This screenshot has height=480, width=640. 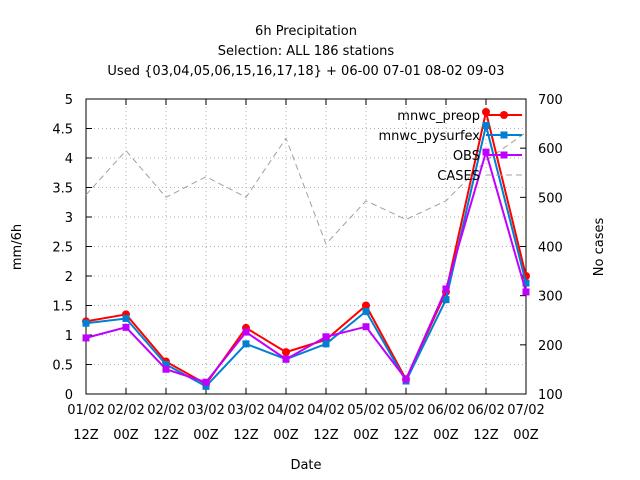 What do you see at coordinates (69, 395) in the screenshot?
I see `left-tick-label: 0` at bounding box center [69, 395].